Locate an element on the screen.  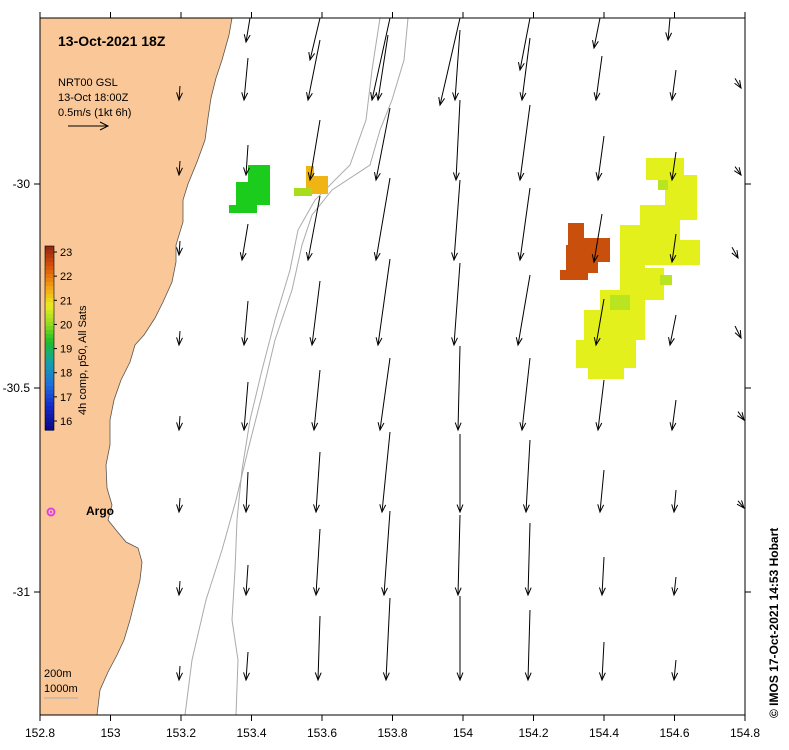
x-tick-label: 153.6 is located at coordinates (322, 733).